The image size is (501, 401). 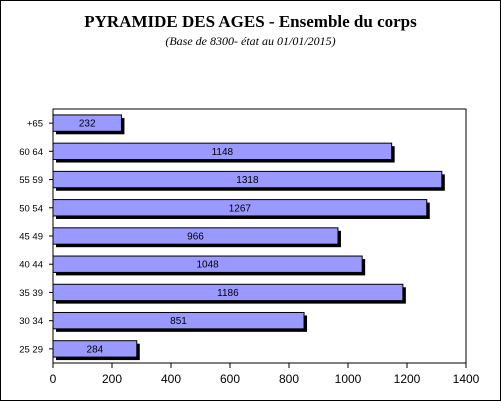 I want to click on data-label: 851, so click(x=178, y=321).